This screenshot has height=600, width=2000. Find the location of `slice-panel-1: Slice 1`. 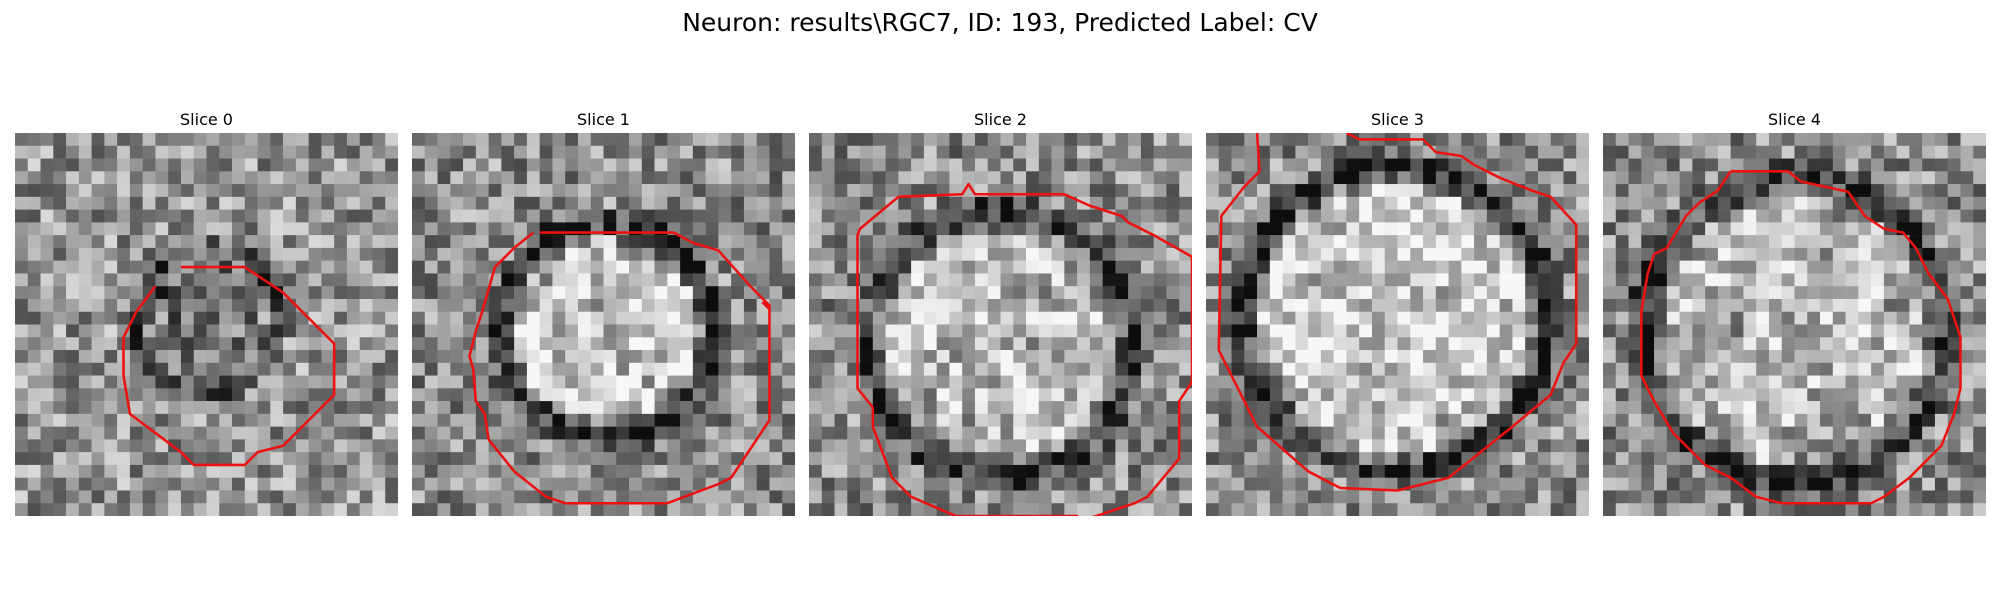

slice-panel-1: Slice 1 is located at coordinates (603, 312).